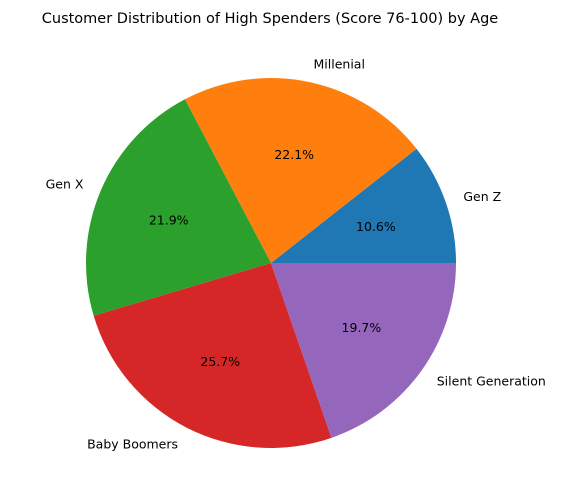  What do you see at coordinates (65, 183) in the screenshot?
I see `category-label-gen-x: Gen X` at bounding box center [65, 183].